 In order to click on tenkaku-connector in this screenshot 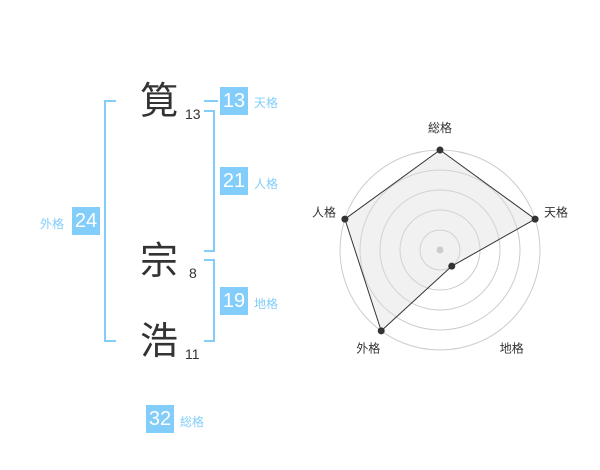, I will do `click(211, 101)`.